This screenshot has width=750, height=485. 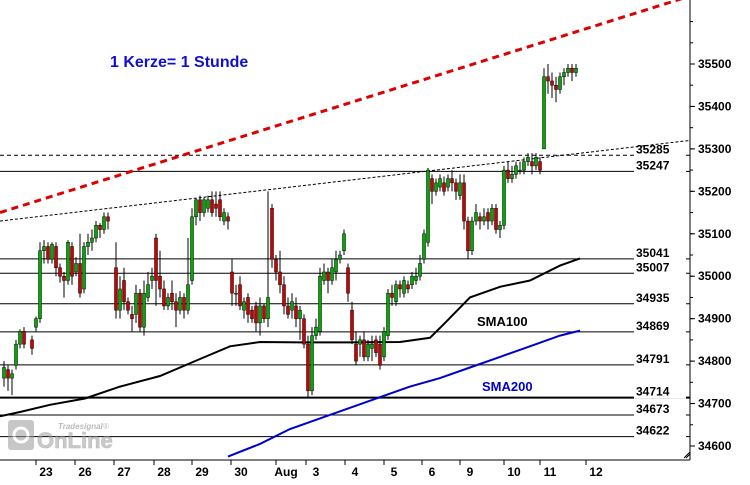 What do you see at coordinates (653, 253) in the screenshot?
I see `level-label: 35041` at bounding box center [653, 253].